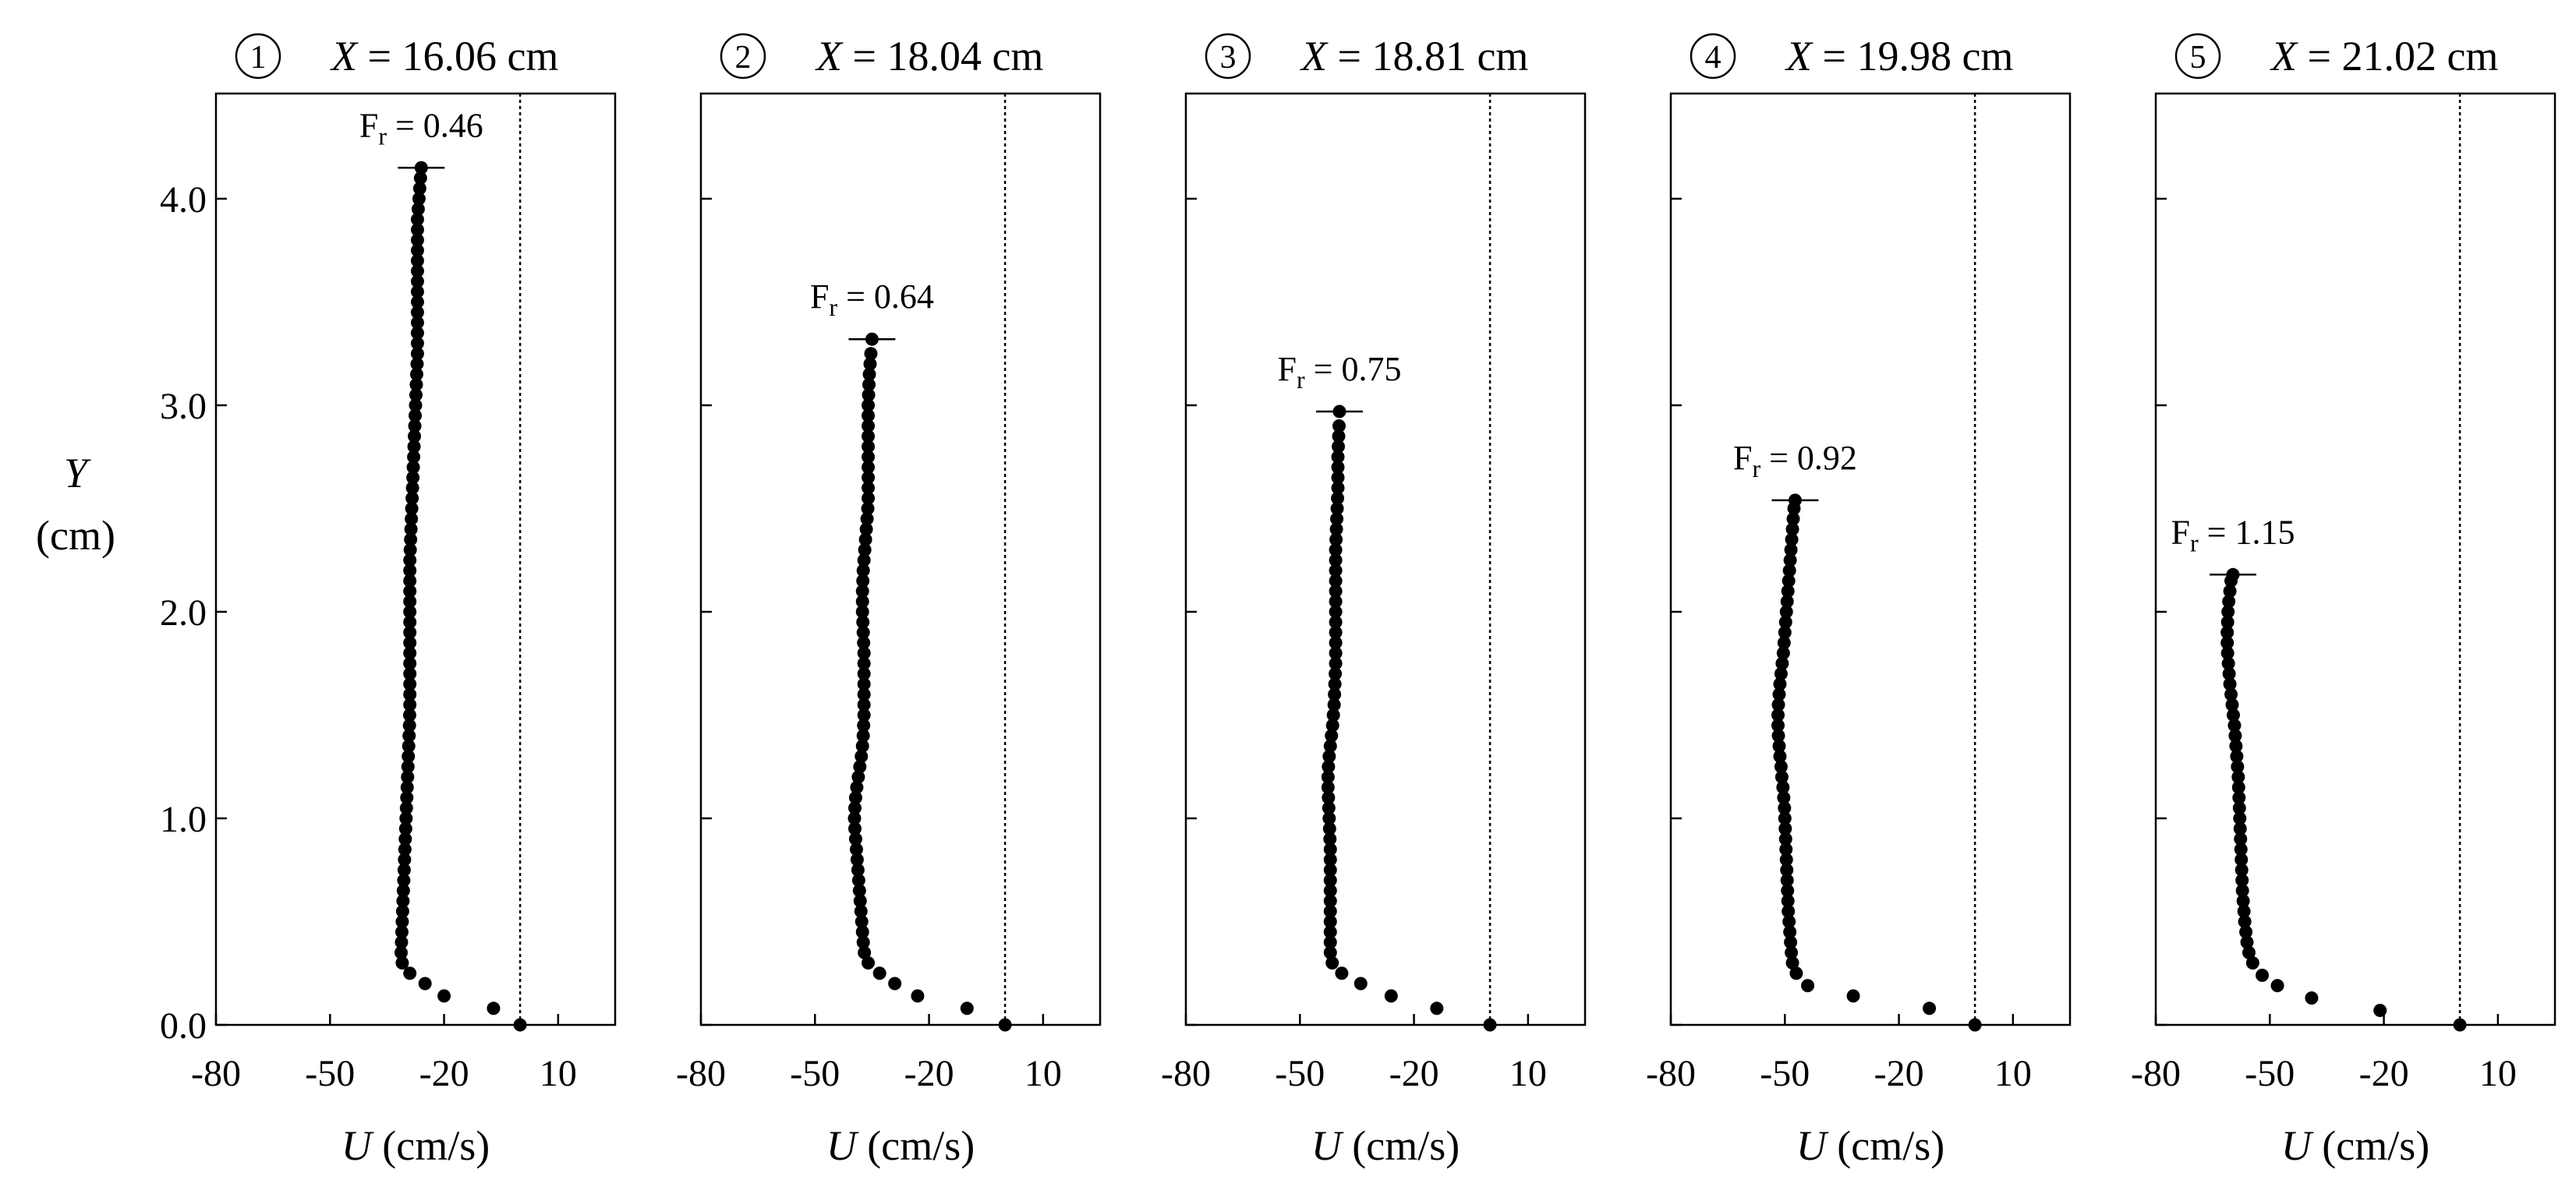  Describe the element at coordinates (1414, 56) in the screenshot. I see `panel-title: X = 18.81 cm` at that location.